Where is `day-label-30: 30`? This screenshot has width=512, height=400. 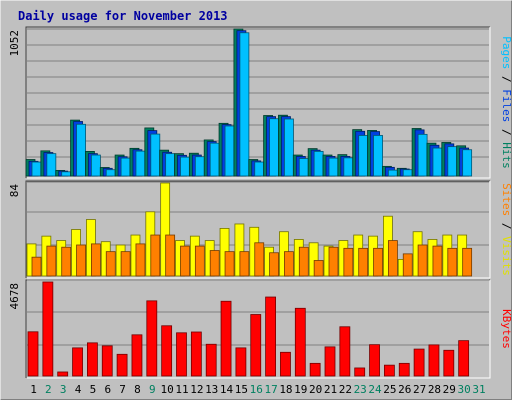 day-label-30: 30 is located at coordinates (464, 389).